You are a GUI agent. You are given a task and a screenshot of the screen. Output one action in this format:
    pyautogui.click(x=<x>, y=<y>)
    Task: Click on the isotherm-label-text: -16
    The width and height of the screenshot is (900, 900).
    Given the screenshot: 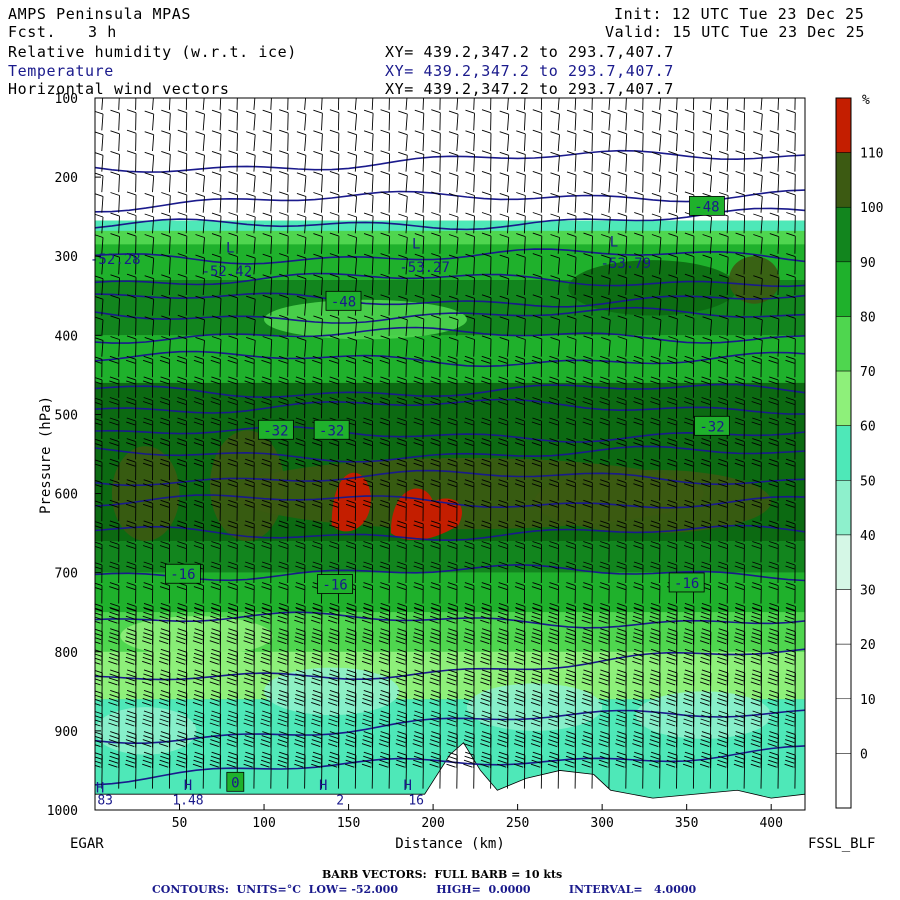 What is the action you would take?
    pyautogui.click(x=686, y=584)
    